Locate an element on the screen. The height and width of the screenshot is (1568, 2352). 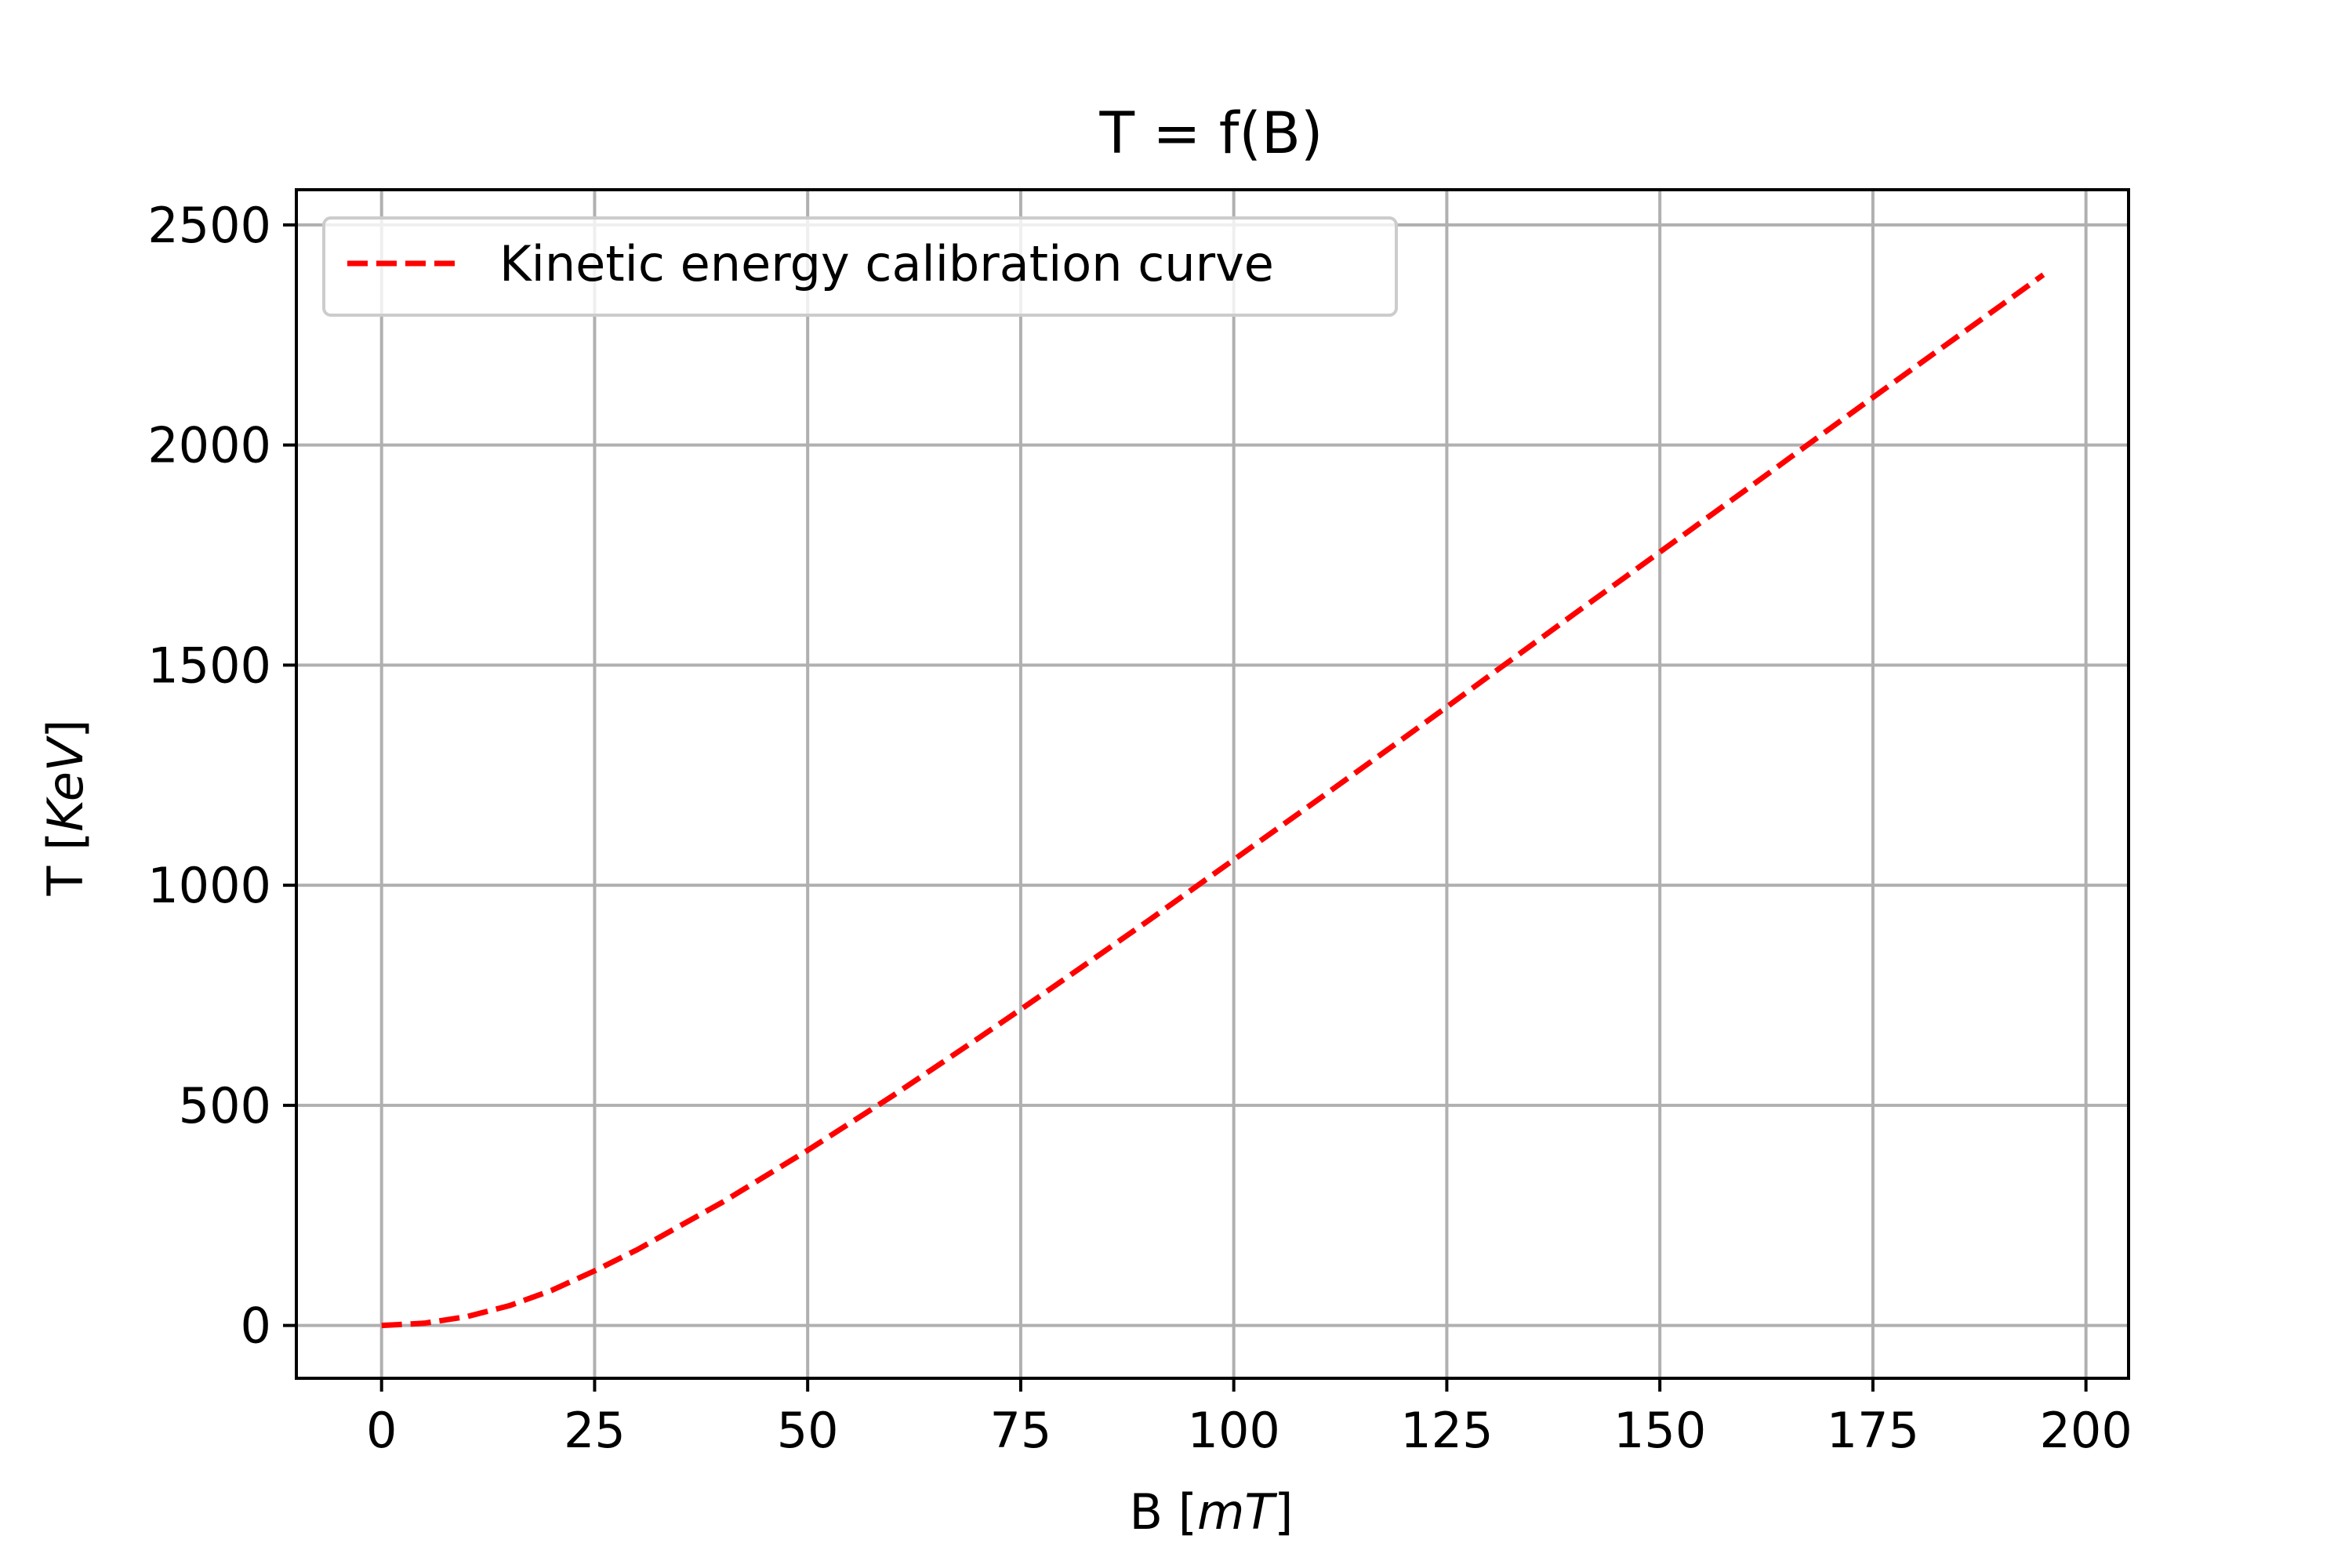
x-axis-label-text: B [ is located at coordinates (1163, 1512).